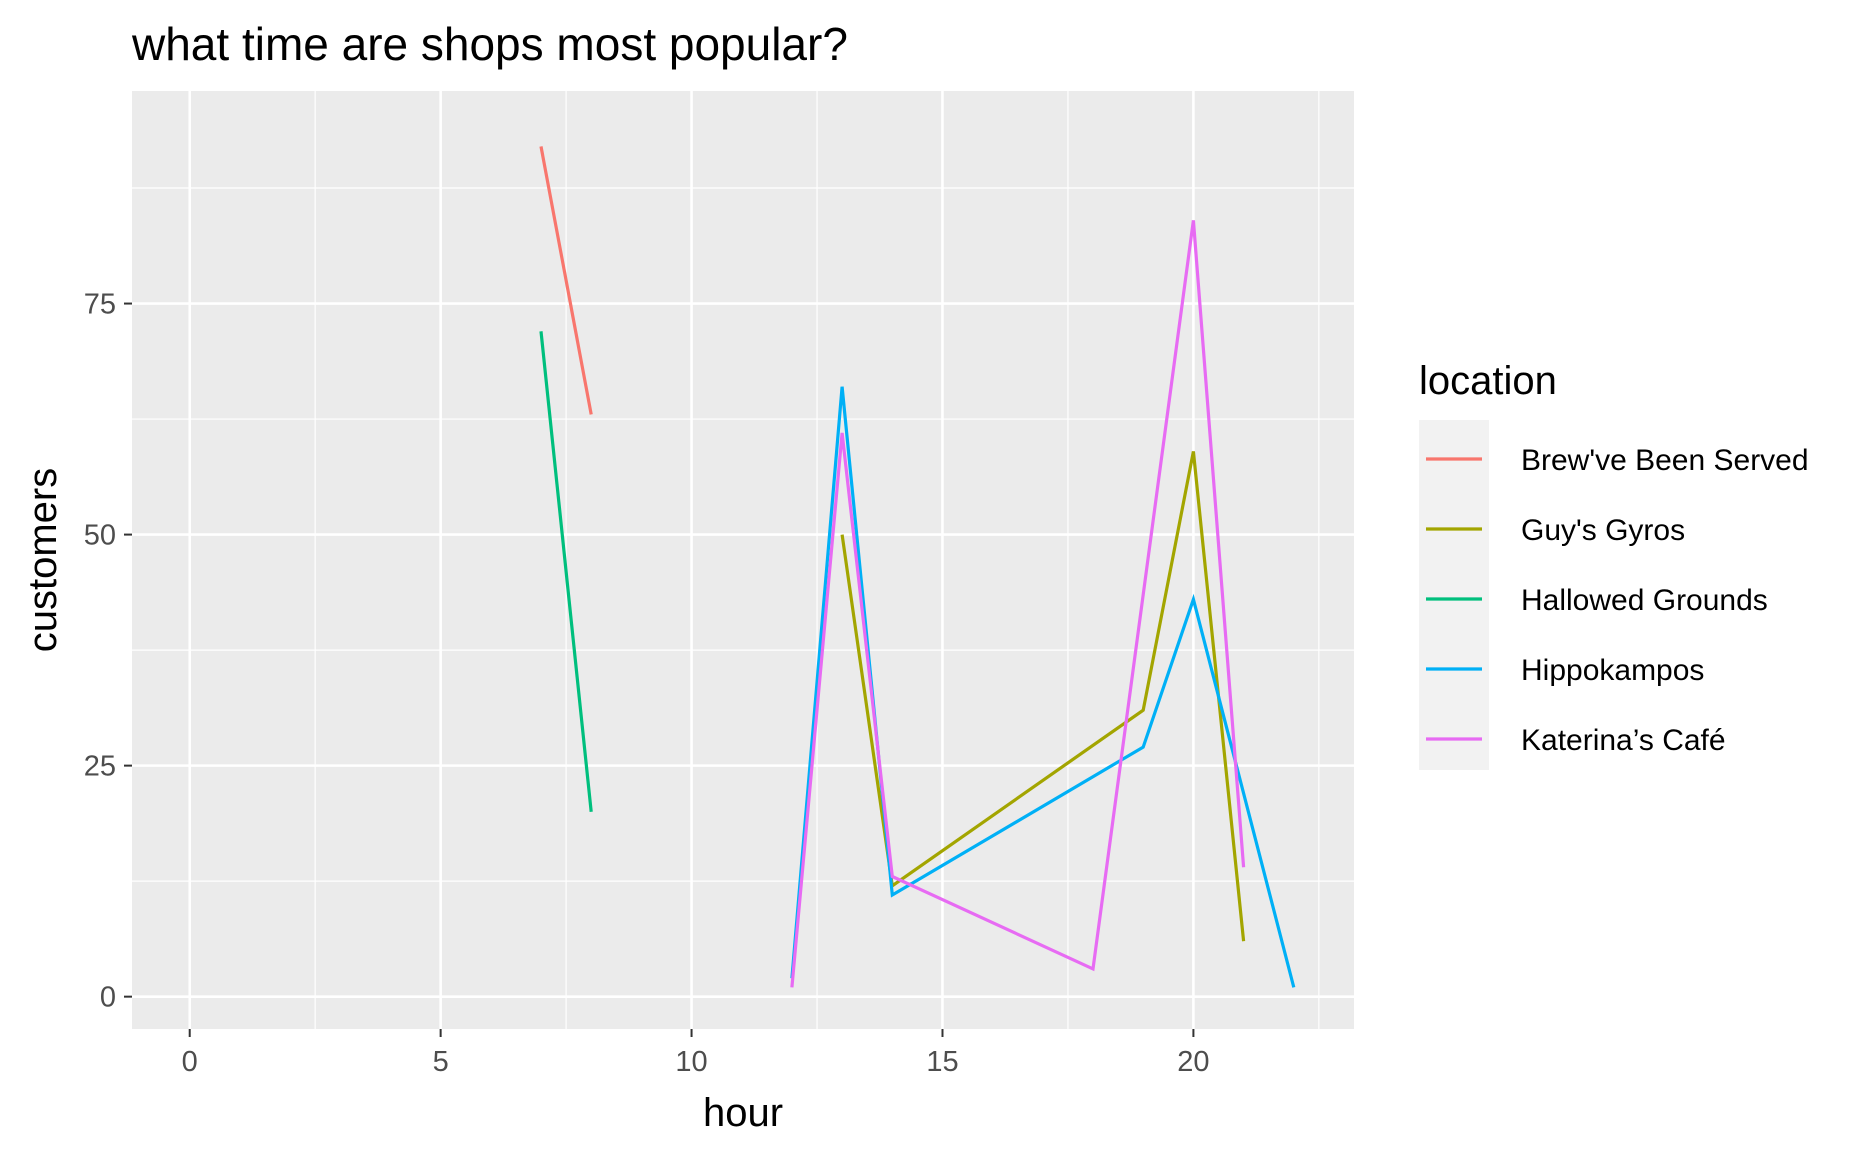 The width and height of the screenshot is (1872, 1152). What do you see at coordinates (1603, 530) in the screenshot?
I see `legend-label-2: Guy's Gyros` at bounding box center [1603, 530].